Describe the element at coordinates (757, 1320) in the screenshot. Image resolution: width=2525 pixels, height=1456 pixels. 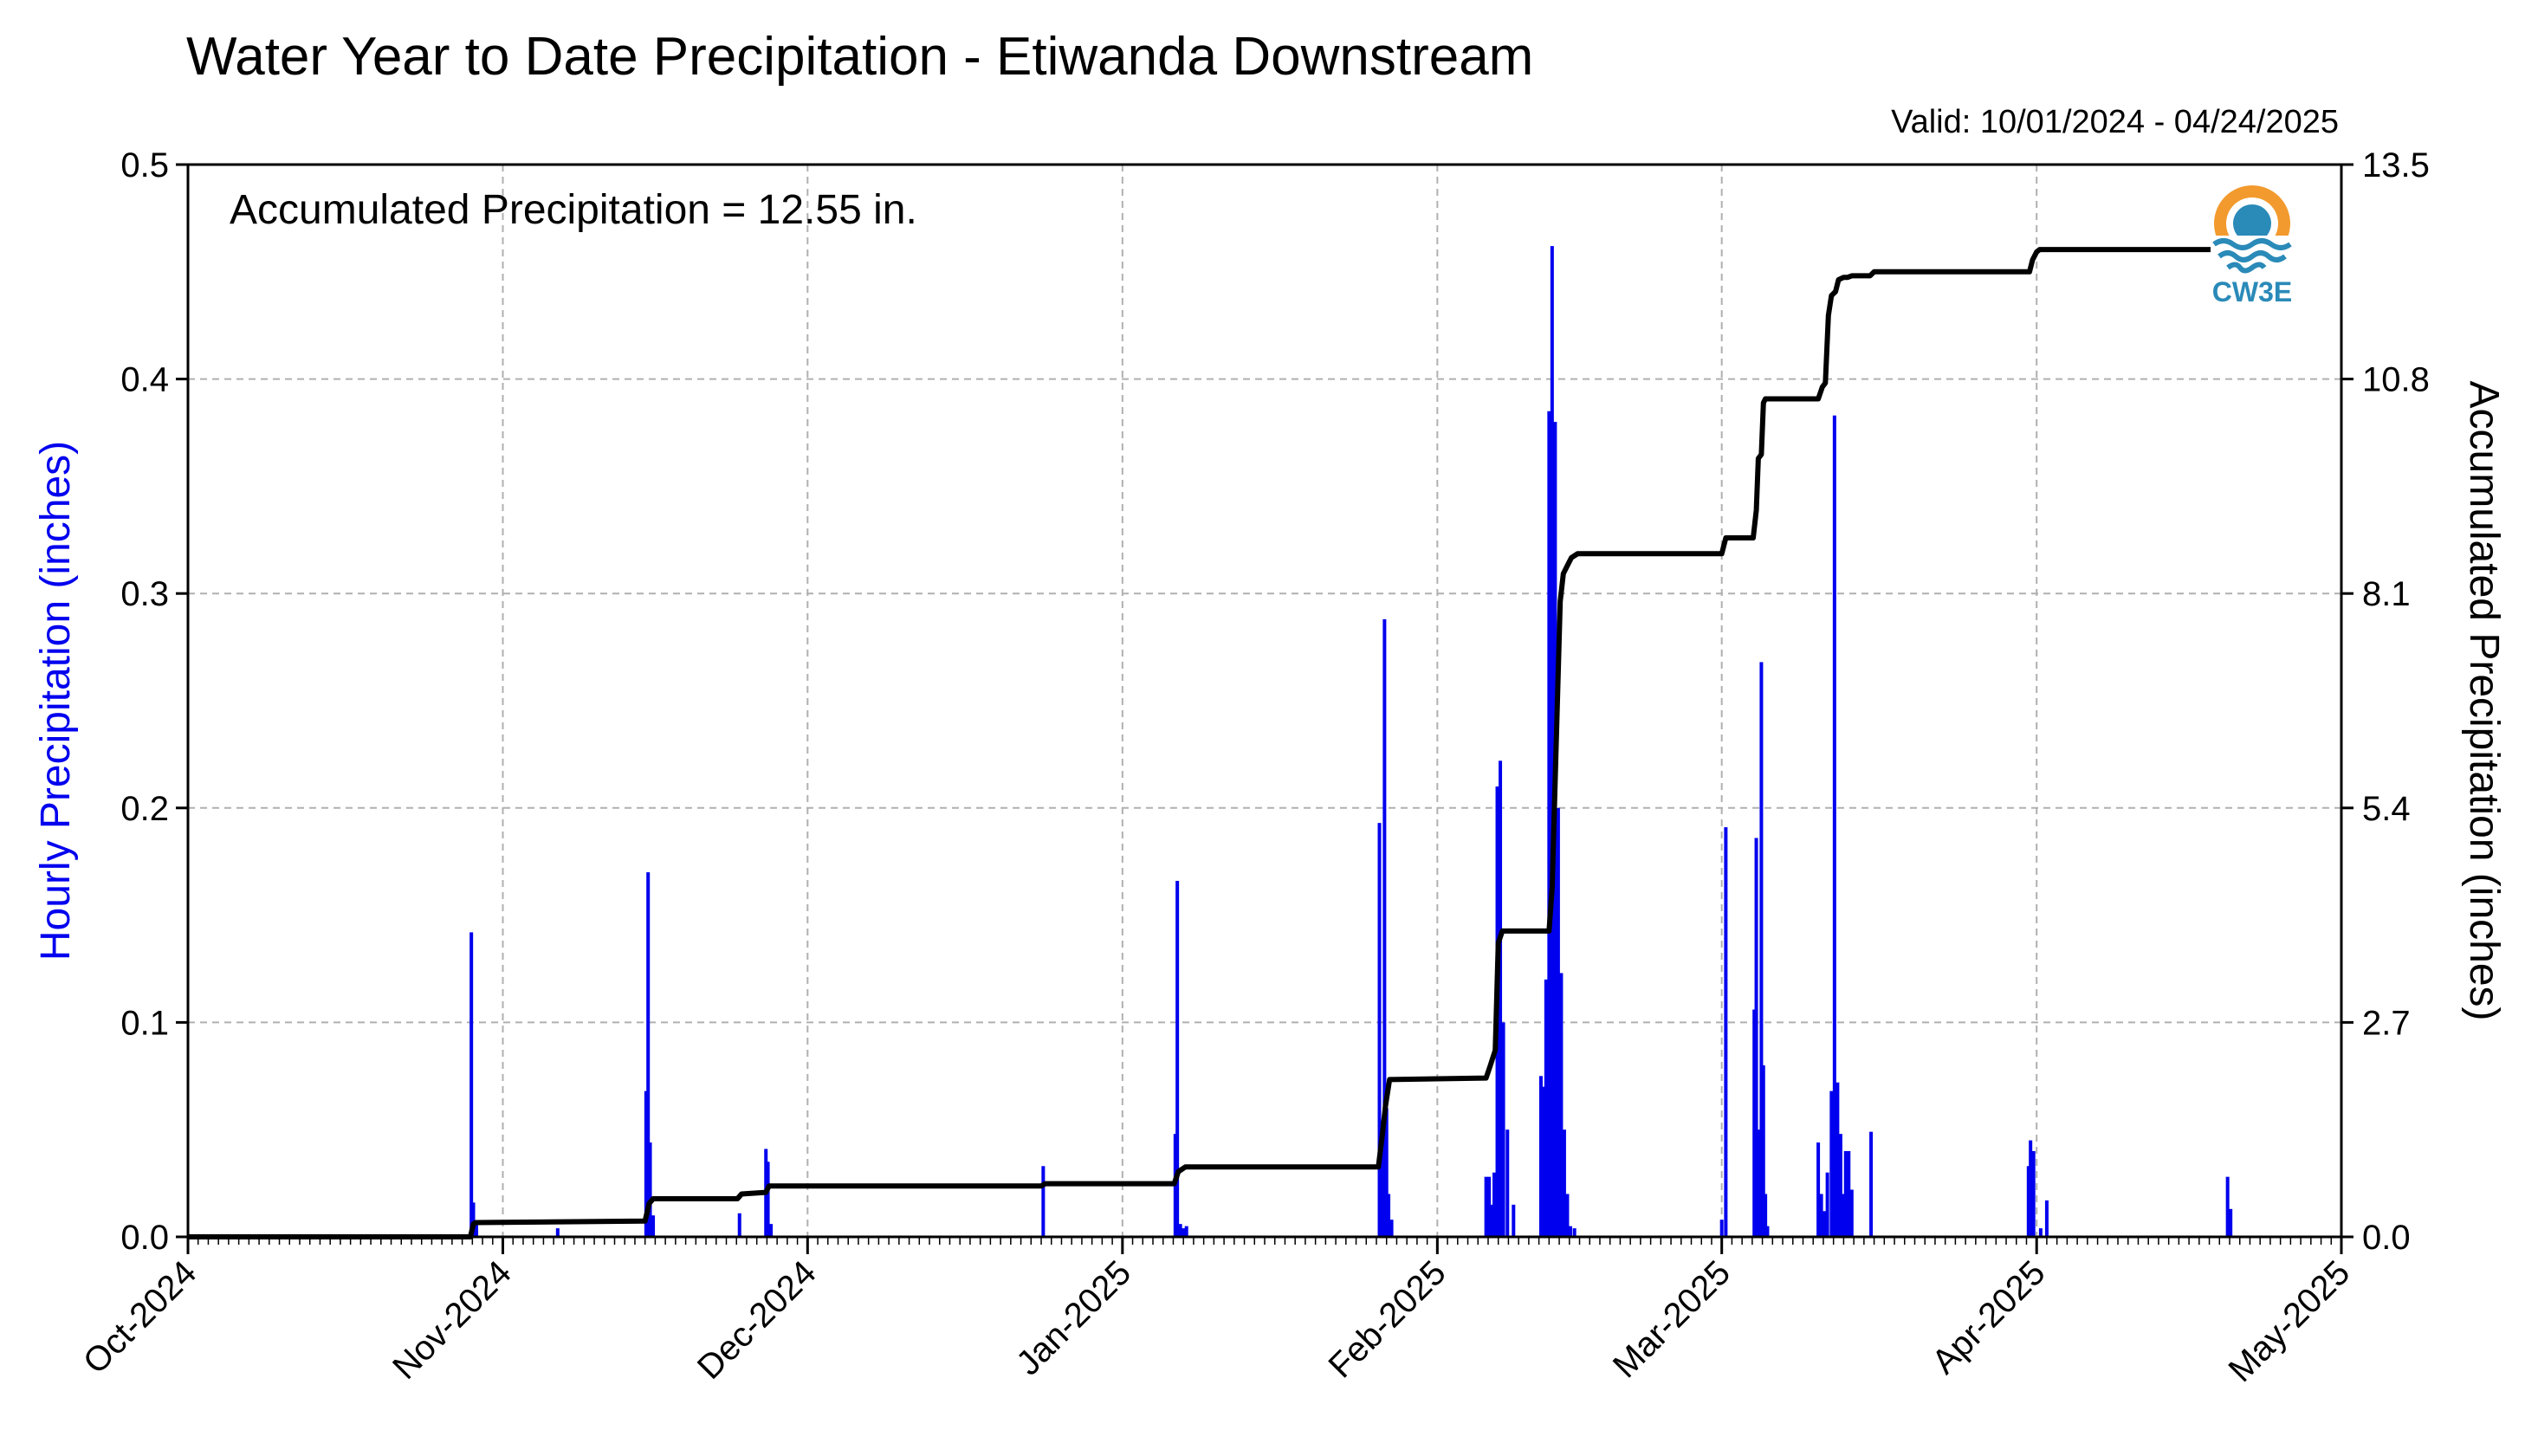
I see `x-tick-label: Dec-2024` at that location.